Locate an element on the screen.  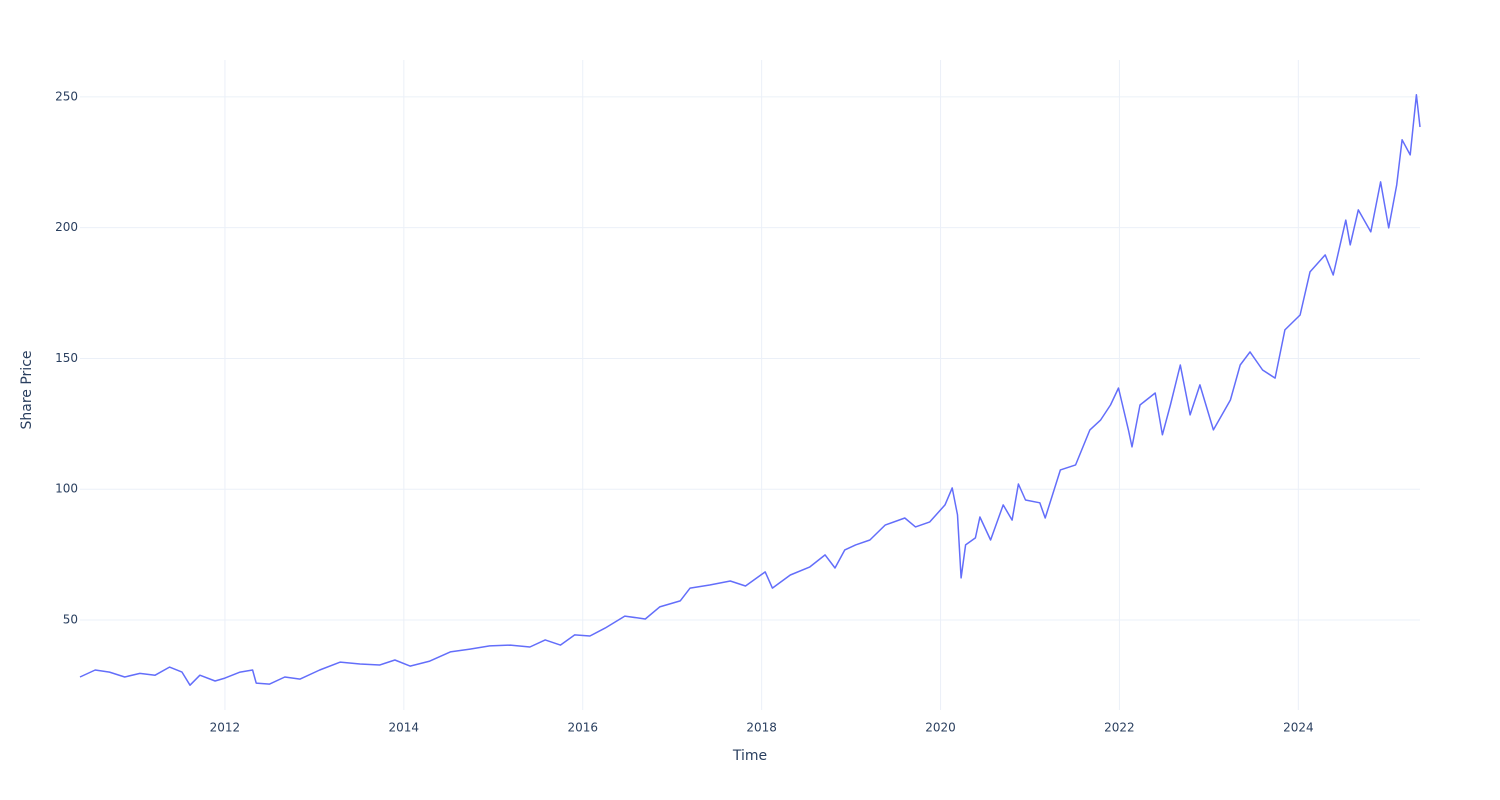
x-tick-label: 2024 is located at coordinates (1298, 728).